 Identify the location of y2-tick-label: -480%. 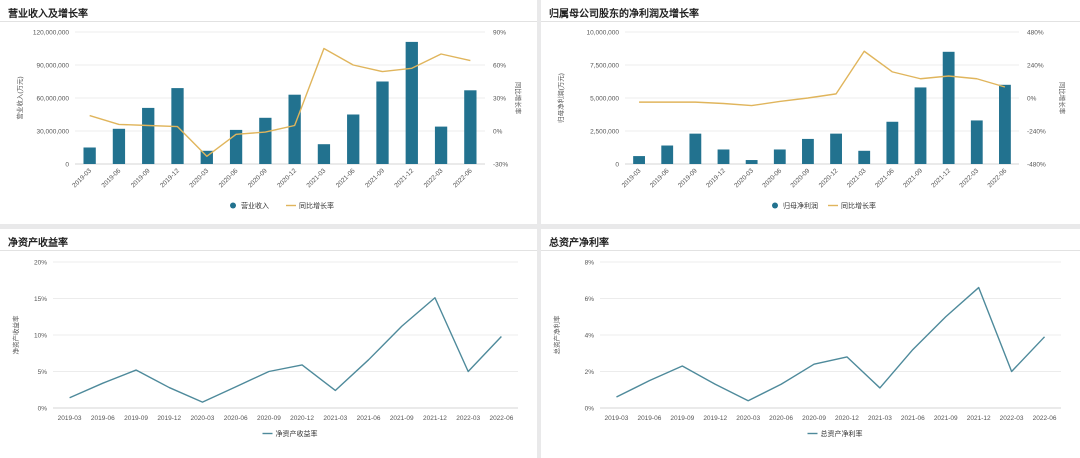
(1036, 164).